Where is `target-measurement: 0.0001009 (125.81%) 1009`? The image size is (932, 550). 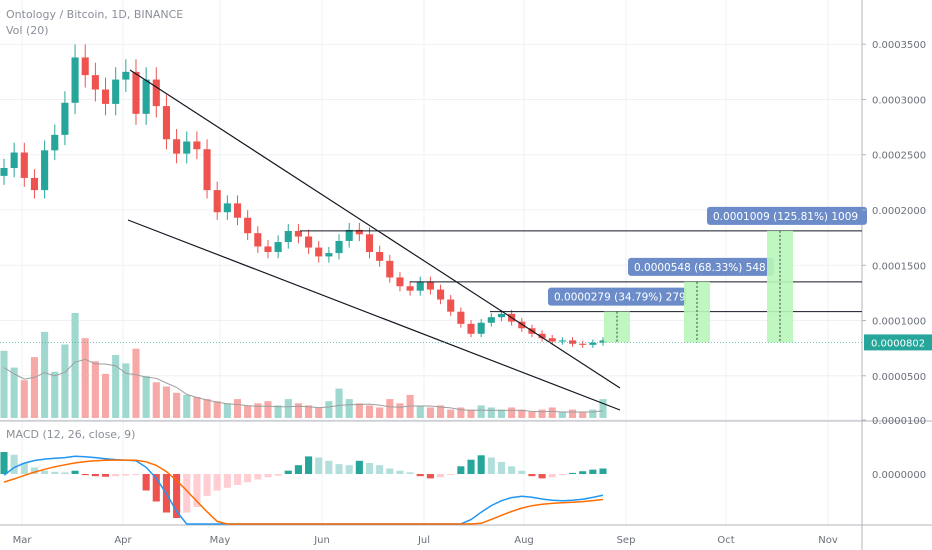 target-measurement: 0.0001009 (125.81%) 1009 is located at coordinates (787, 274).